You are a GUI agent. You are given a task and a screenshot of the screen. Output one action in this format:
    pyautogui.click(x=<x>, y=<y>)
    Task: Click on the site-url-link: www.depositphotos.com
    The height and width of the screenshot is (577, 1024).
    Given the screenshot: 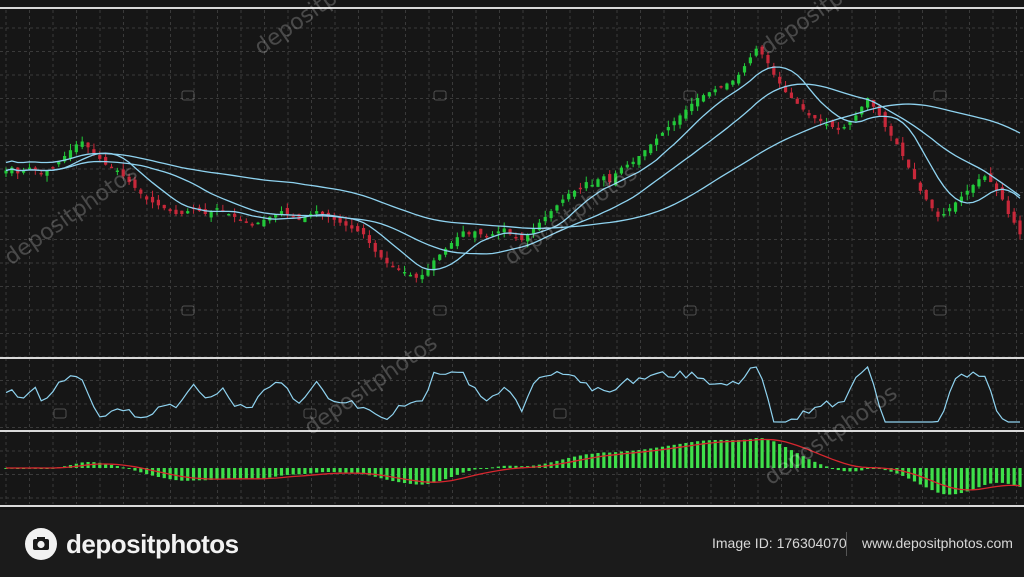 What is the action you would take?
    pyautogui.click(x=937, y=543)
    